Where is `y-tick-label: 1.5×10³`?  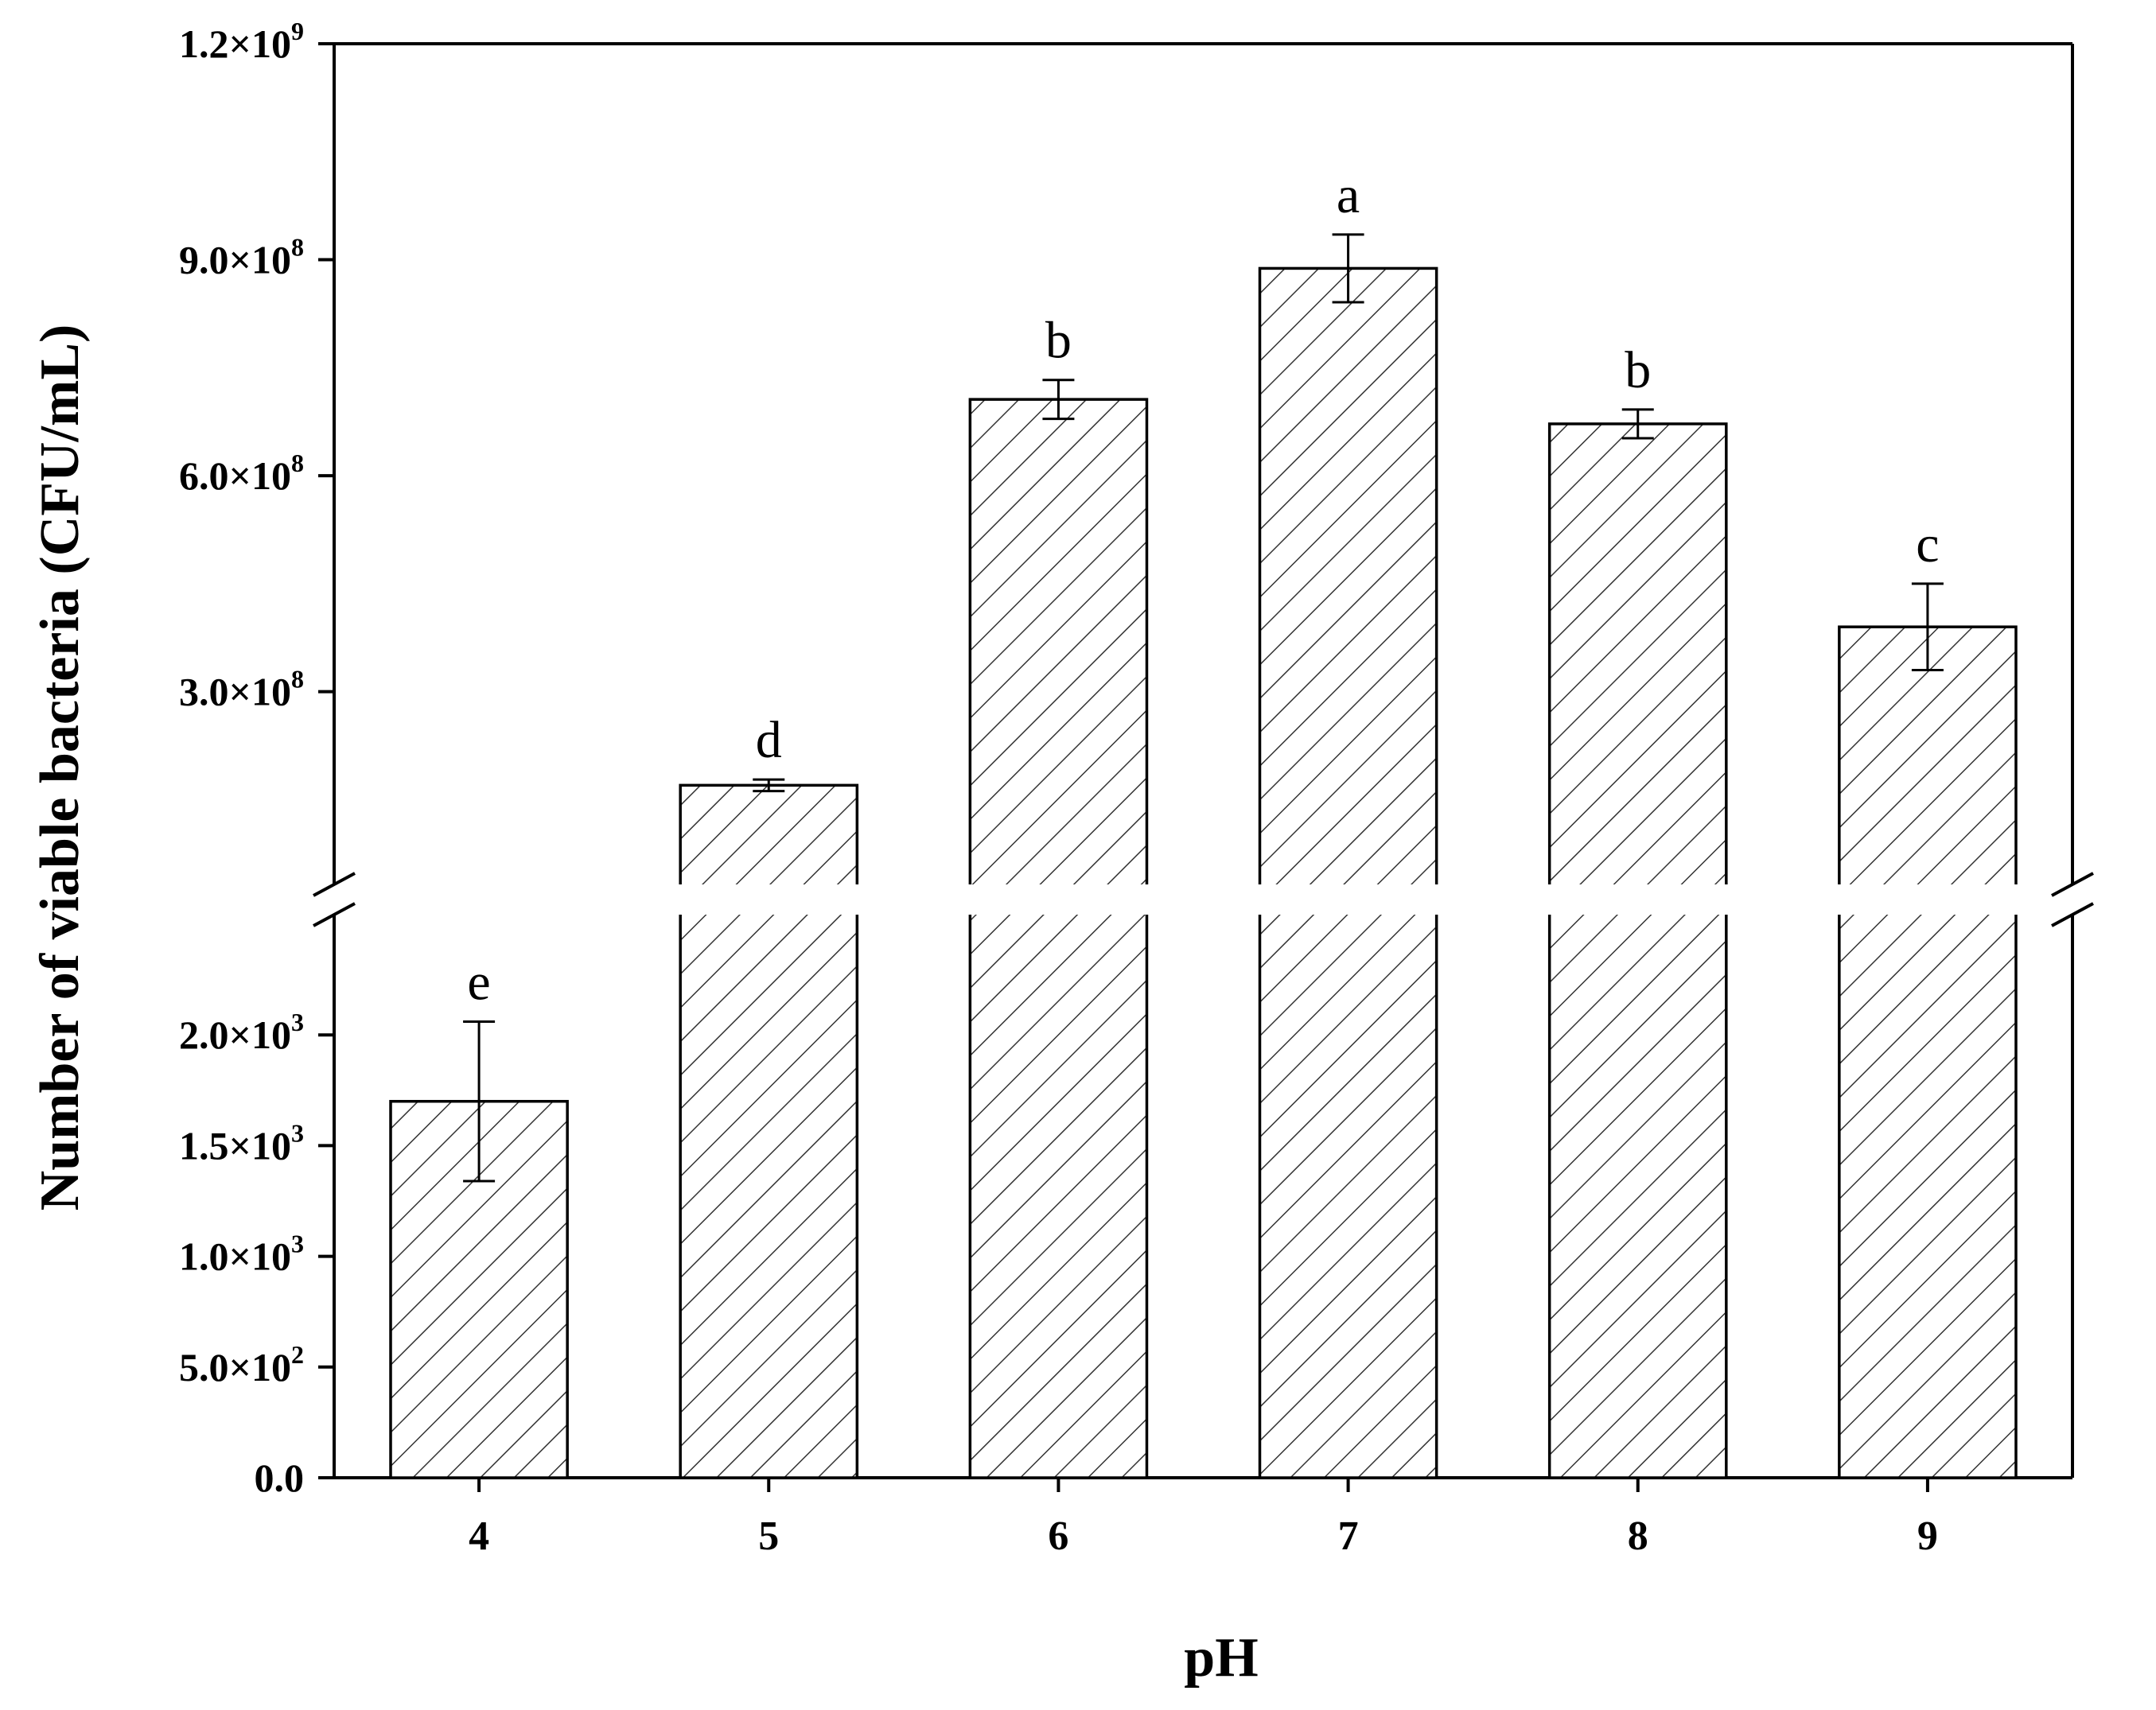
y-tick-label: 1.5×10³ is located at coordinates (242, 1143).